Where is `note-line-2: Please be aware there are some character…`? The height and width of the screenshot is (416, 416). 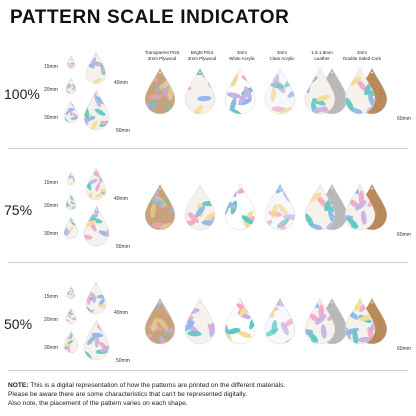 note-line-2: Please be aware there are some character… is located at coordinates (128, 394).